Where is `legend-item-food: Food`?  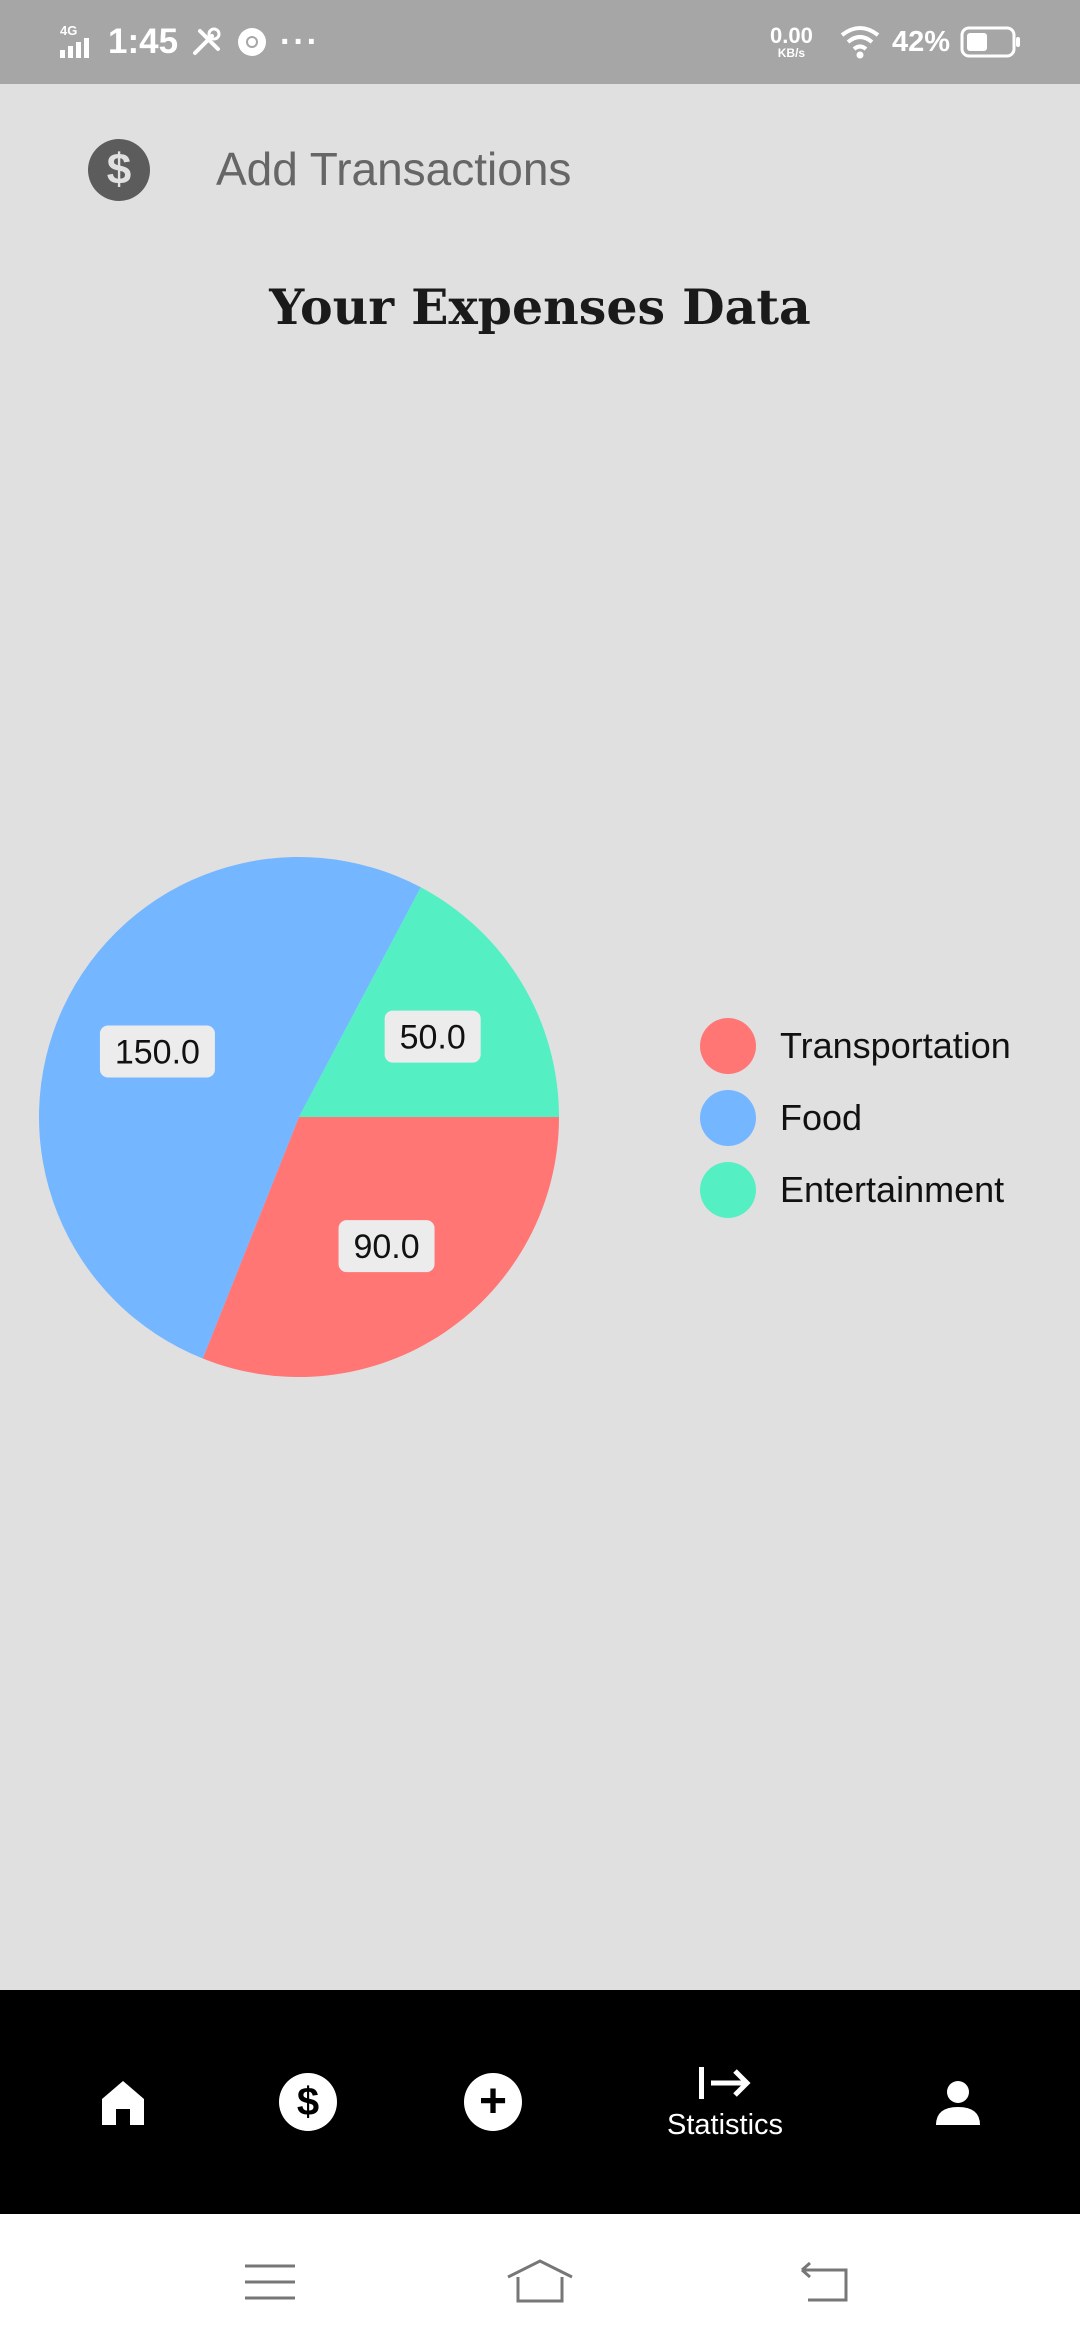 legend-item-food: Food is located at coordinates (880, 1118).